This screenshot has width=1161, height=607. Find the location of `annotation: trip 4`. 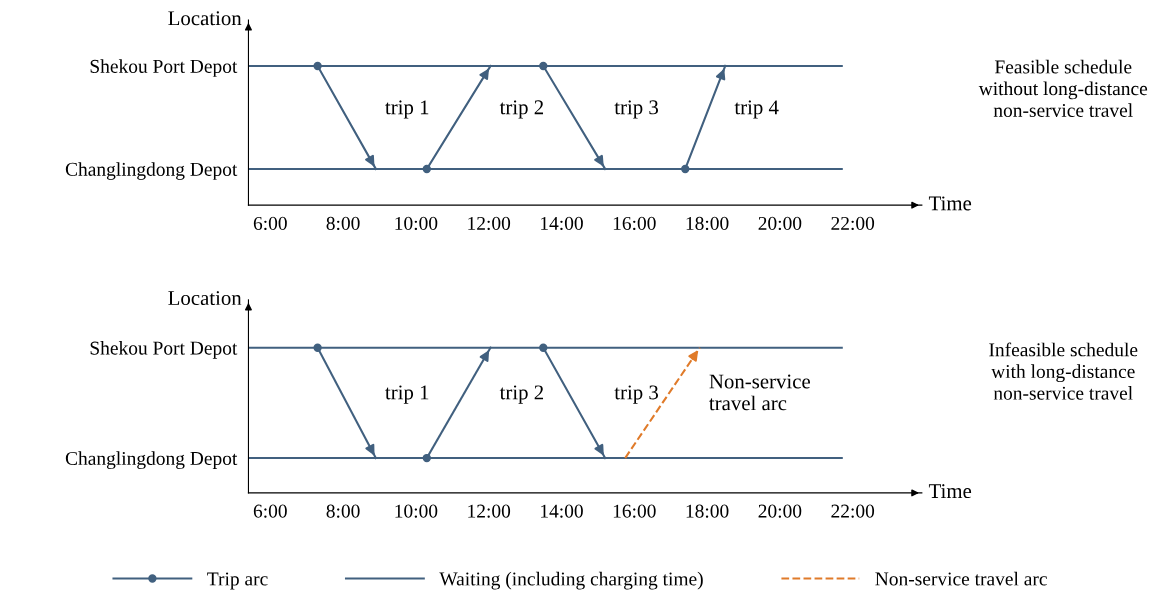

annotation: trip 4 is located at coordinates (756, 109).